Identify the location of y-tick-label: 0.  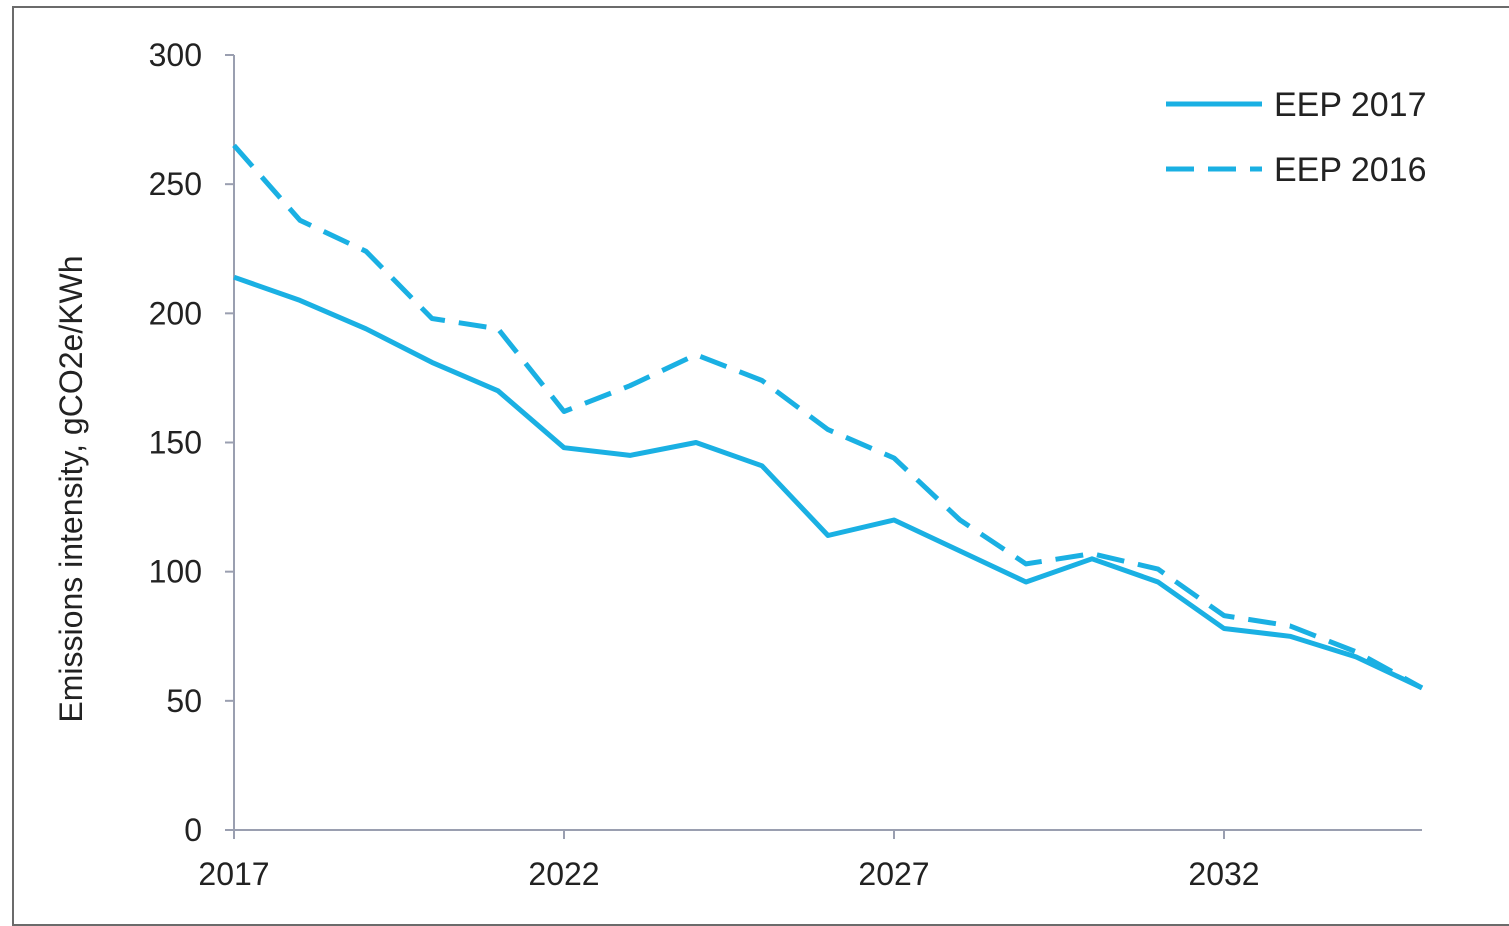
(193, 830).